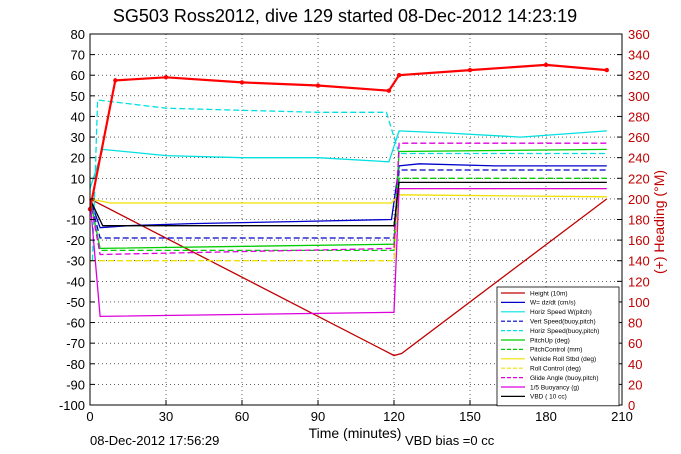 The width and height of the screenshot is (681, 454). I want to click on y2-tick-label: 160, so click(639, 240).